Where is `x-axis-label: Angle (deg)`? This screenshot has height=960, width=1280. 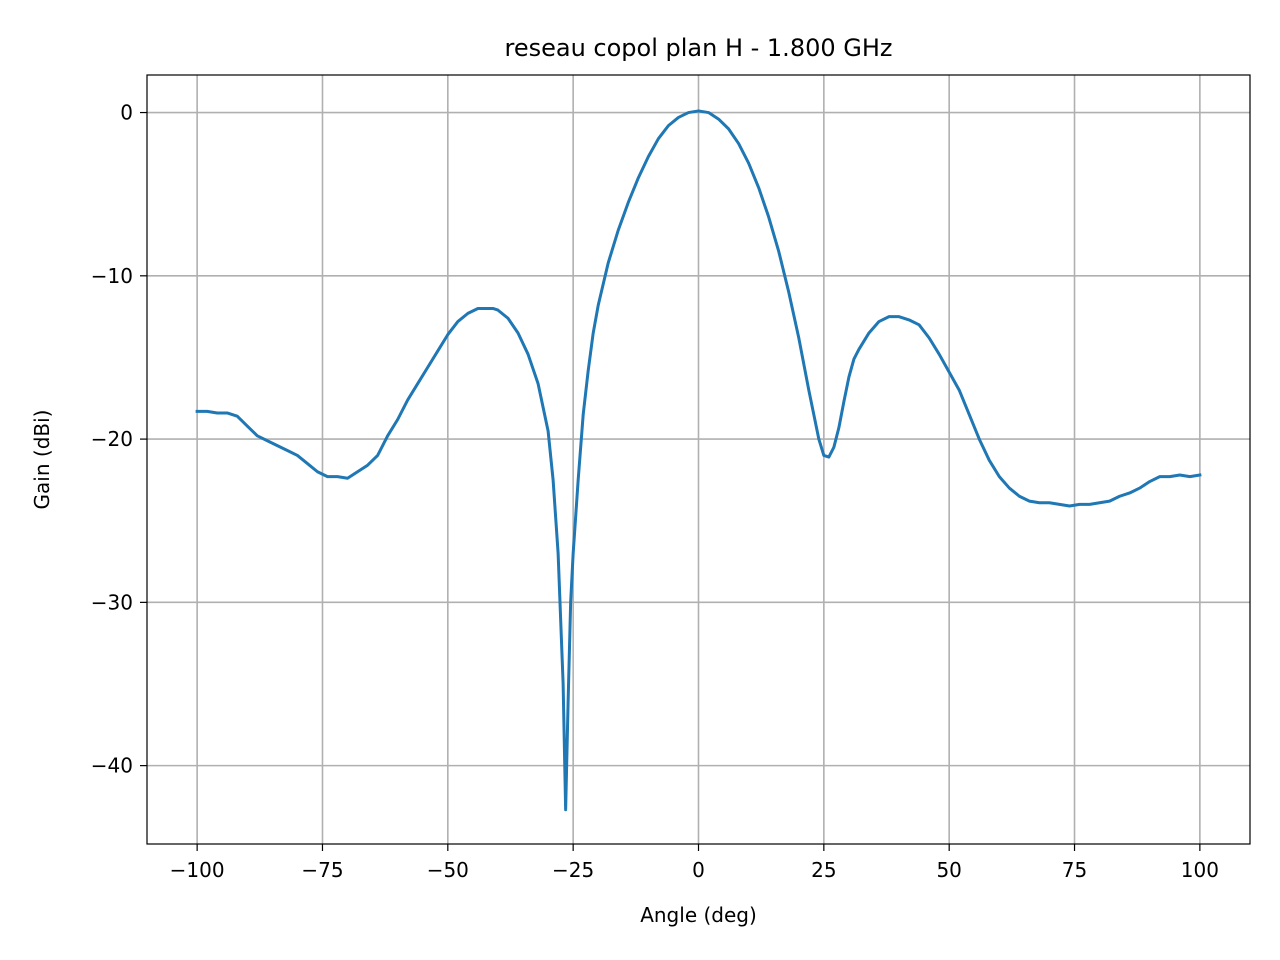 x-axis-label: Angle (deg) is located at coordinates (698, 915).